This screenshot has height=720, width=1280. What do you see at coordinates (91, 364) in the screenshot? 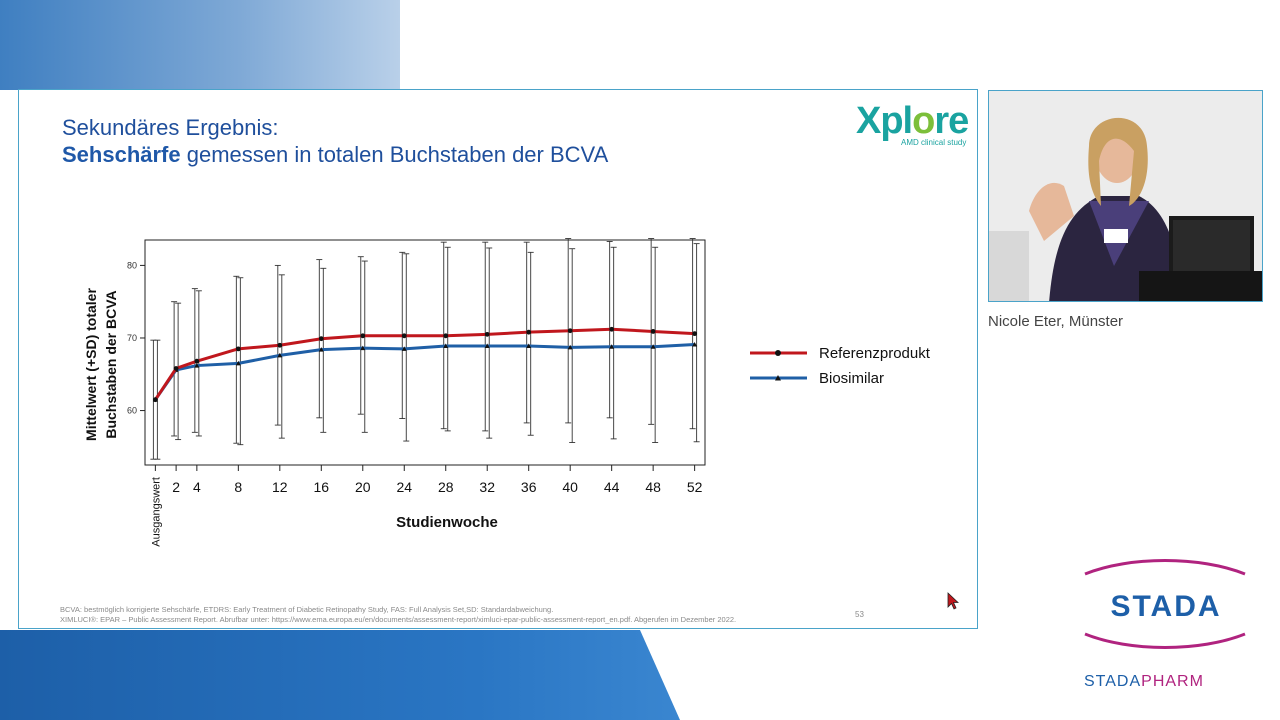
I see `y-axis-label-line1: Mittelwert (+SD) totaler` at bounding box center [91, 364].